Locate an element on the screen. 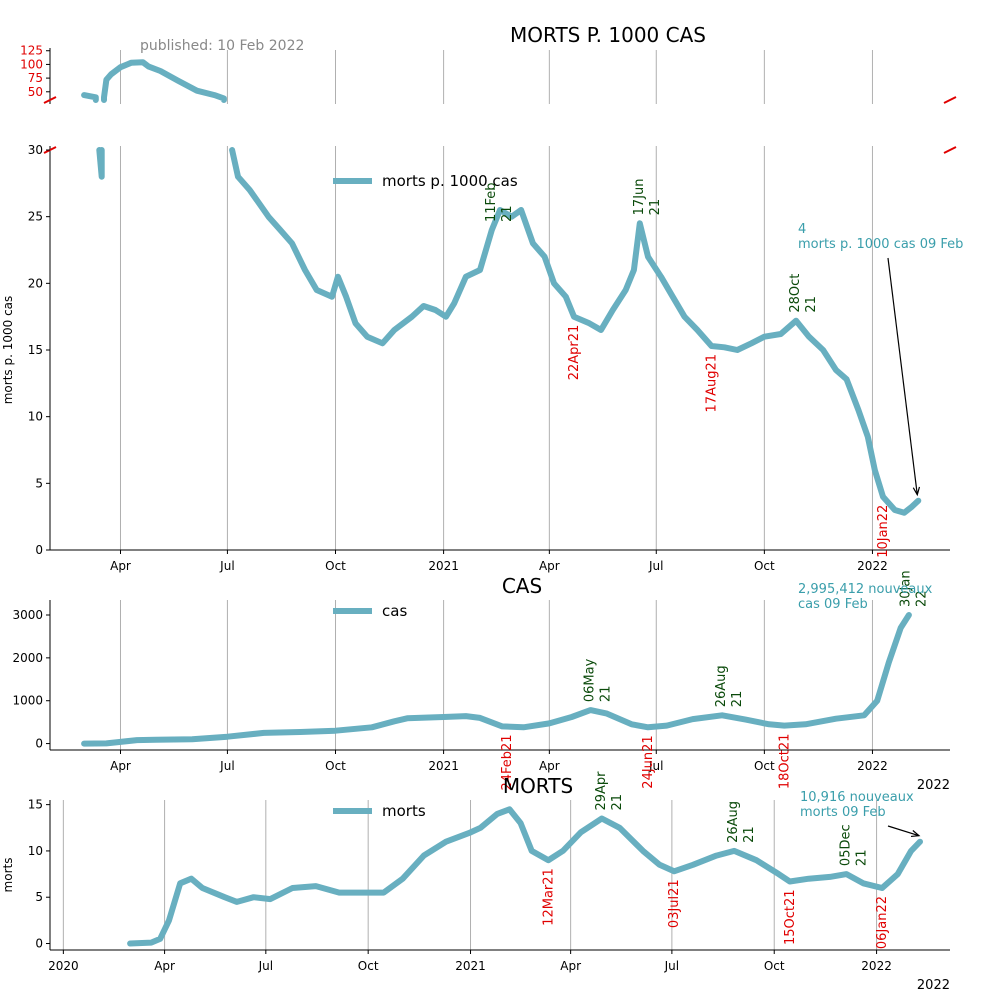  deaths_per_1000-xtick-label: 2021 is located at coordinates (443, 566).